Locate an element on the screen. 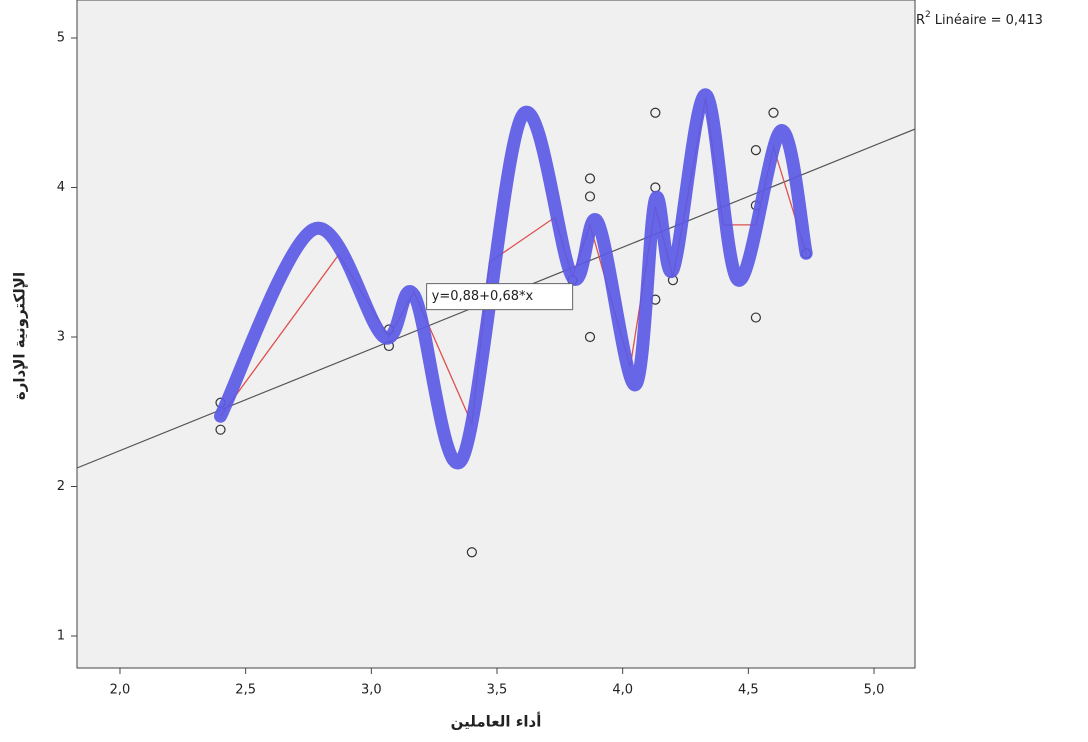 This screenshot has height=742, width=1088. x-axis-label: أداء العاملين is located at coordinates (496, 721).